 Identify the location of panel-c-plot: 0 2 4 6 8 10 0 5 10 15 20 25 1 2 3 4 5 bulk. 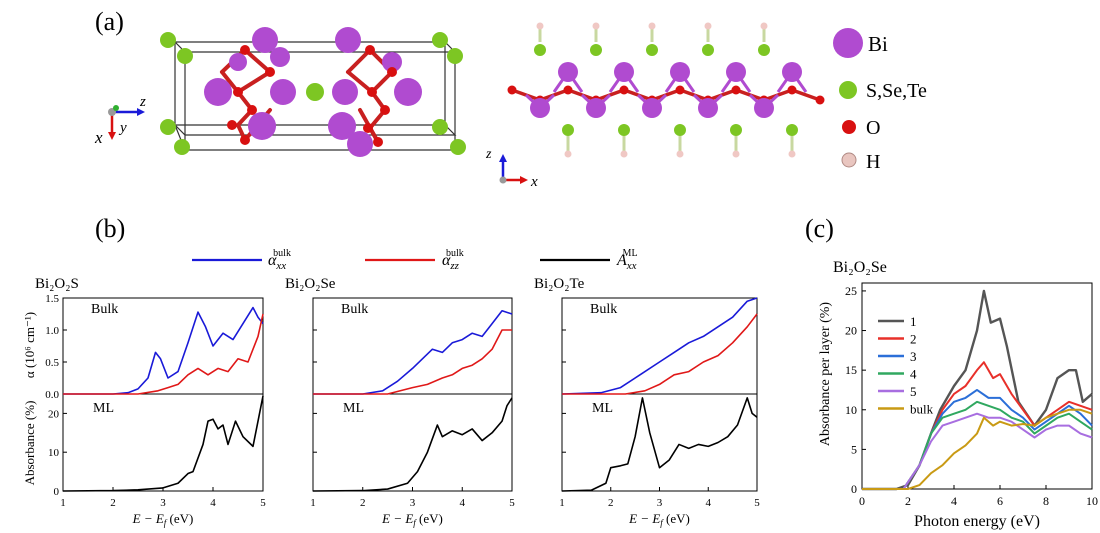
(971, 395).